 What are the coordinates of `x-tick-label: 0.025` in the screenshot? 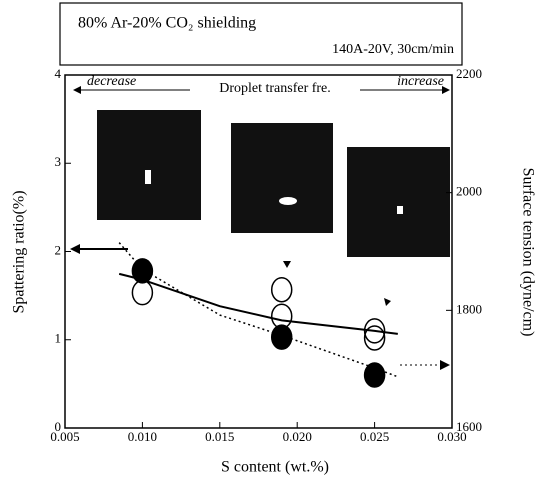 It's located at (374, 436).